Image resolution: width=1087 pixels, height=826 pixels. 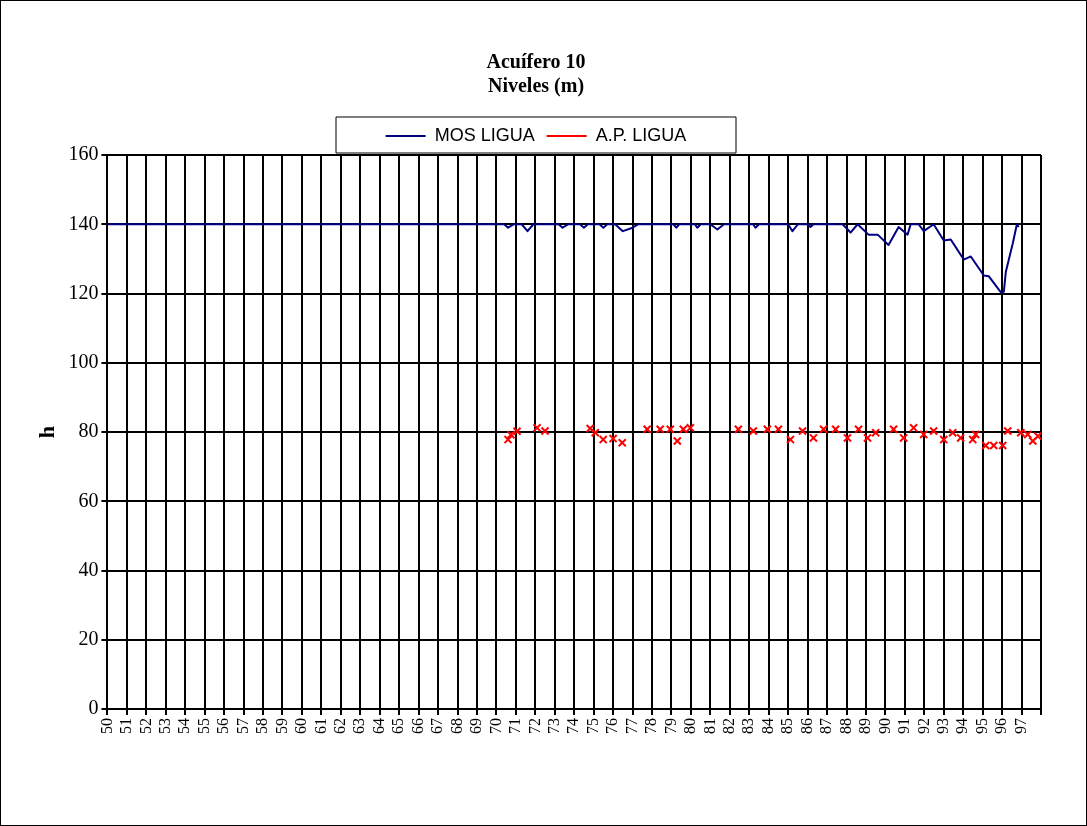 I want to click on x-tick-label: 51, so click(x=126, y=726).